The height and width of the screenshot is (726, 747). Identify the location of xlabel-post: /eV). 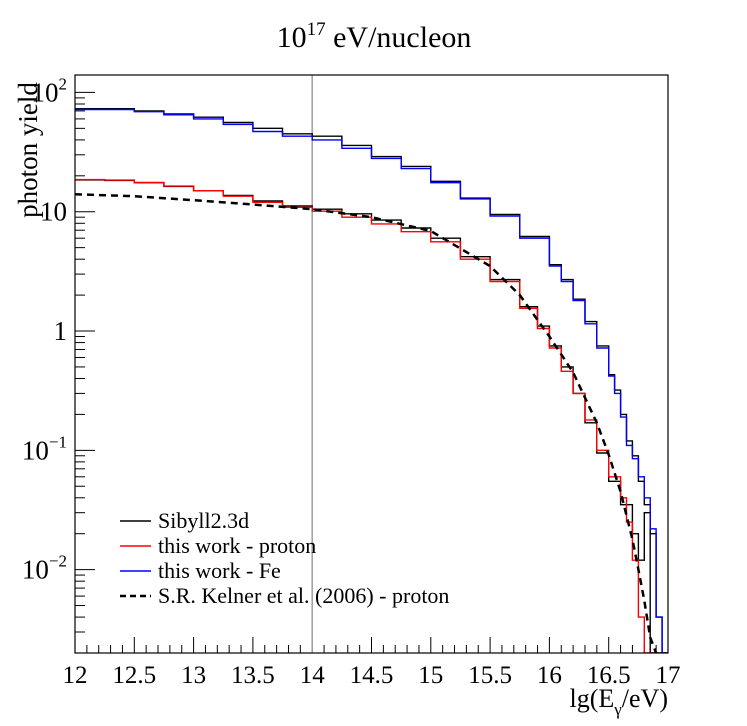
(645, 698).